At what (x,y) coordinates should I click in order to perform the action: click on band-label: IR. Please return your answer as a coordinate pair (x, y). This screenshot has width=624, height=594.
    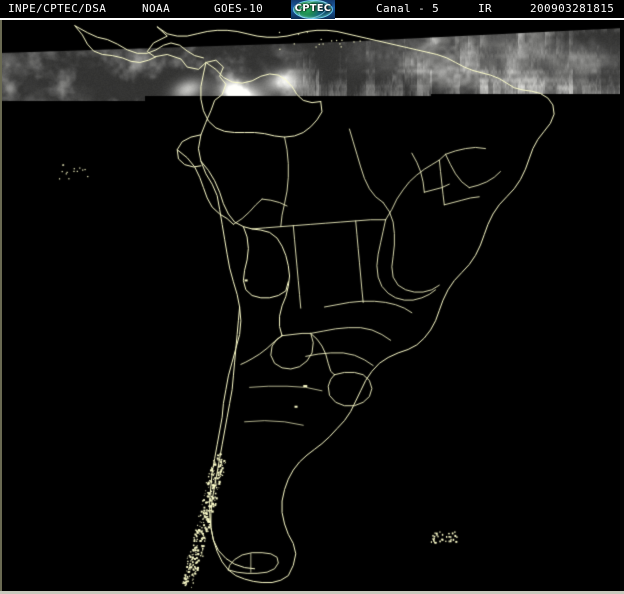
    Looking at the image, I should click on (485, 8).